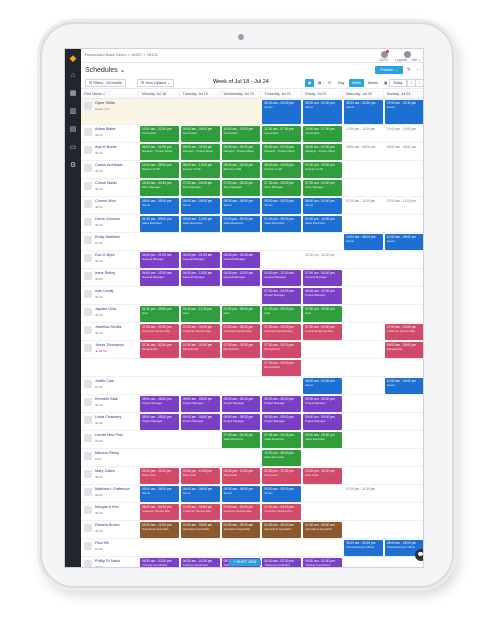 Image resolution: width=478 pixels, height=620 pixels. Describe the element at coordinates (322, 260) in the screenshot. I see `shift-cell: 12:00 pm - 11:00 pm` at that location.